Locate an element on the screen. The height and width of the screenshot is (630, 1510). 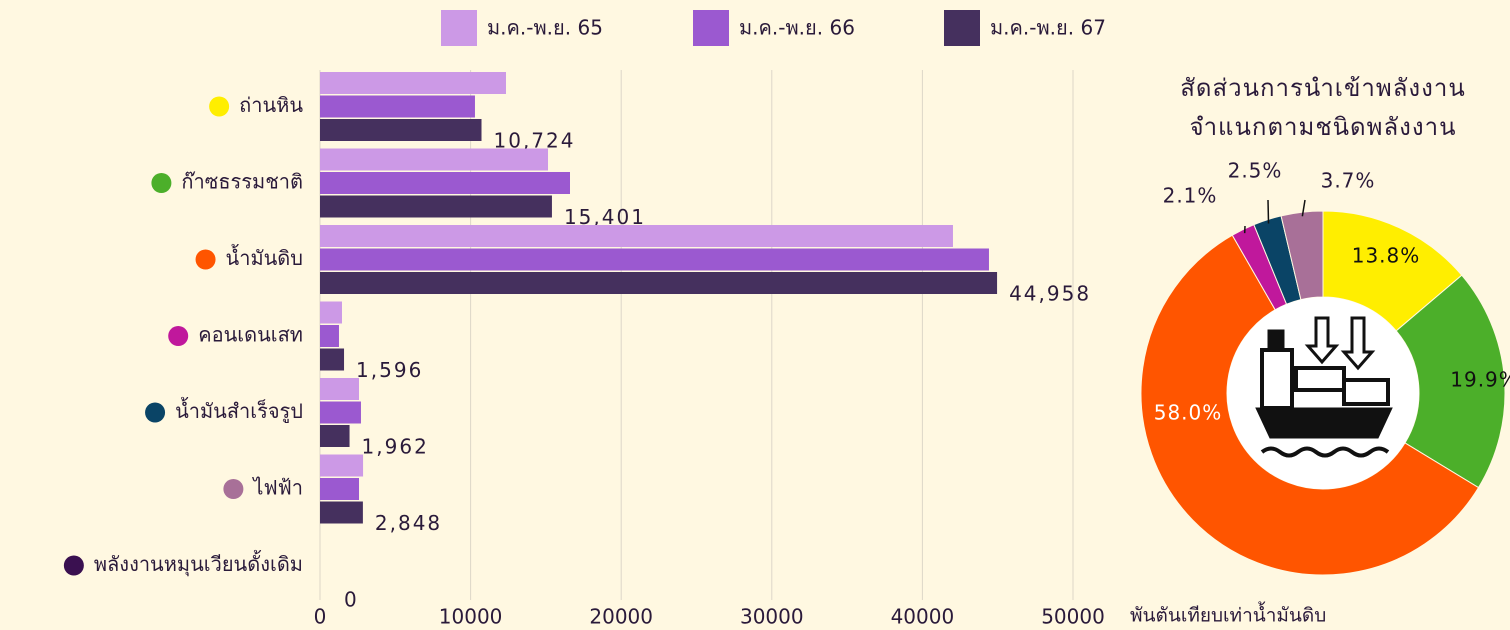
ship-icon is located at coordinates (1324, 387).